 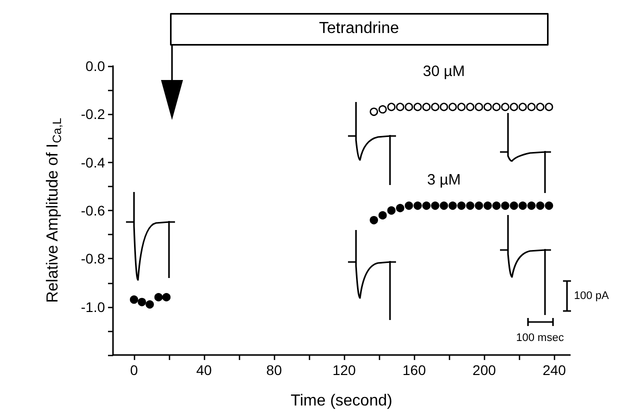 I want to click on y-tick-label: 0.0, so click(x=96, y=66).